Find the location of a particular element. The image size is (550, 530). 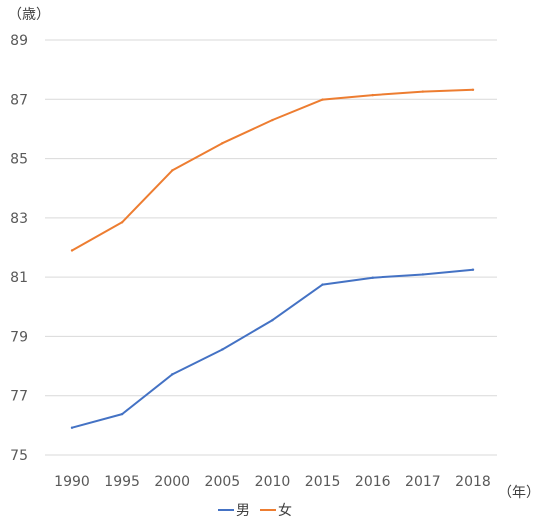

y-tick-label: 77 is located at coordinates (19, 397).